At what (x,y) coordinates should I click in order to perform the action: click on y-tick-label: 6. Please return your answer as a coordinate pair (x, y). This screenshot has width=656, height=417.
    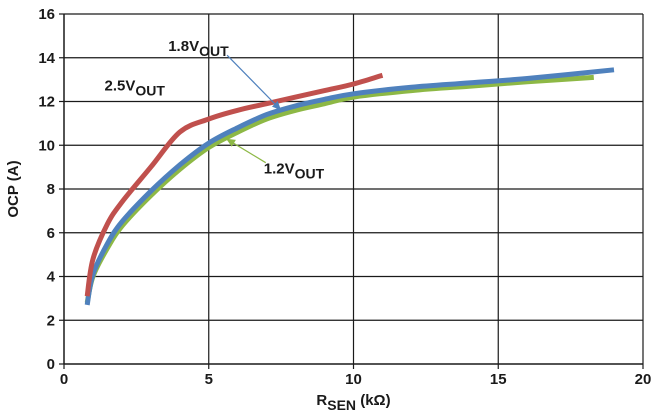
    Looking at the image, I should click on (51, 233).